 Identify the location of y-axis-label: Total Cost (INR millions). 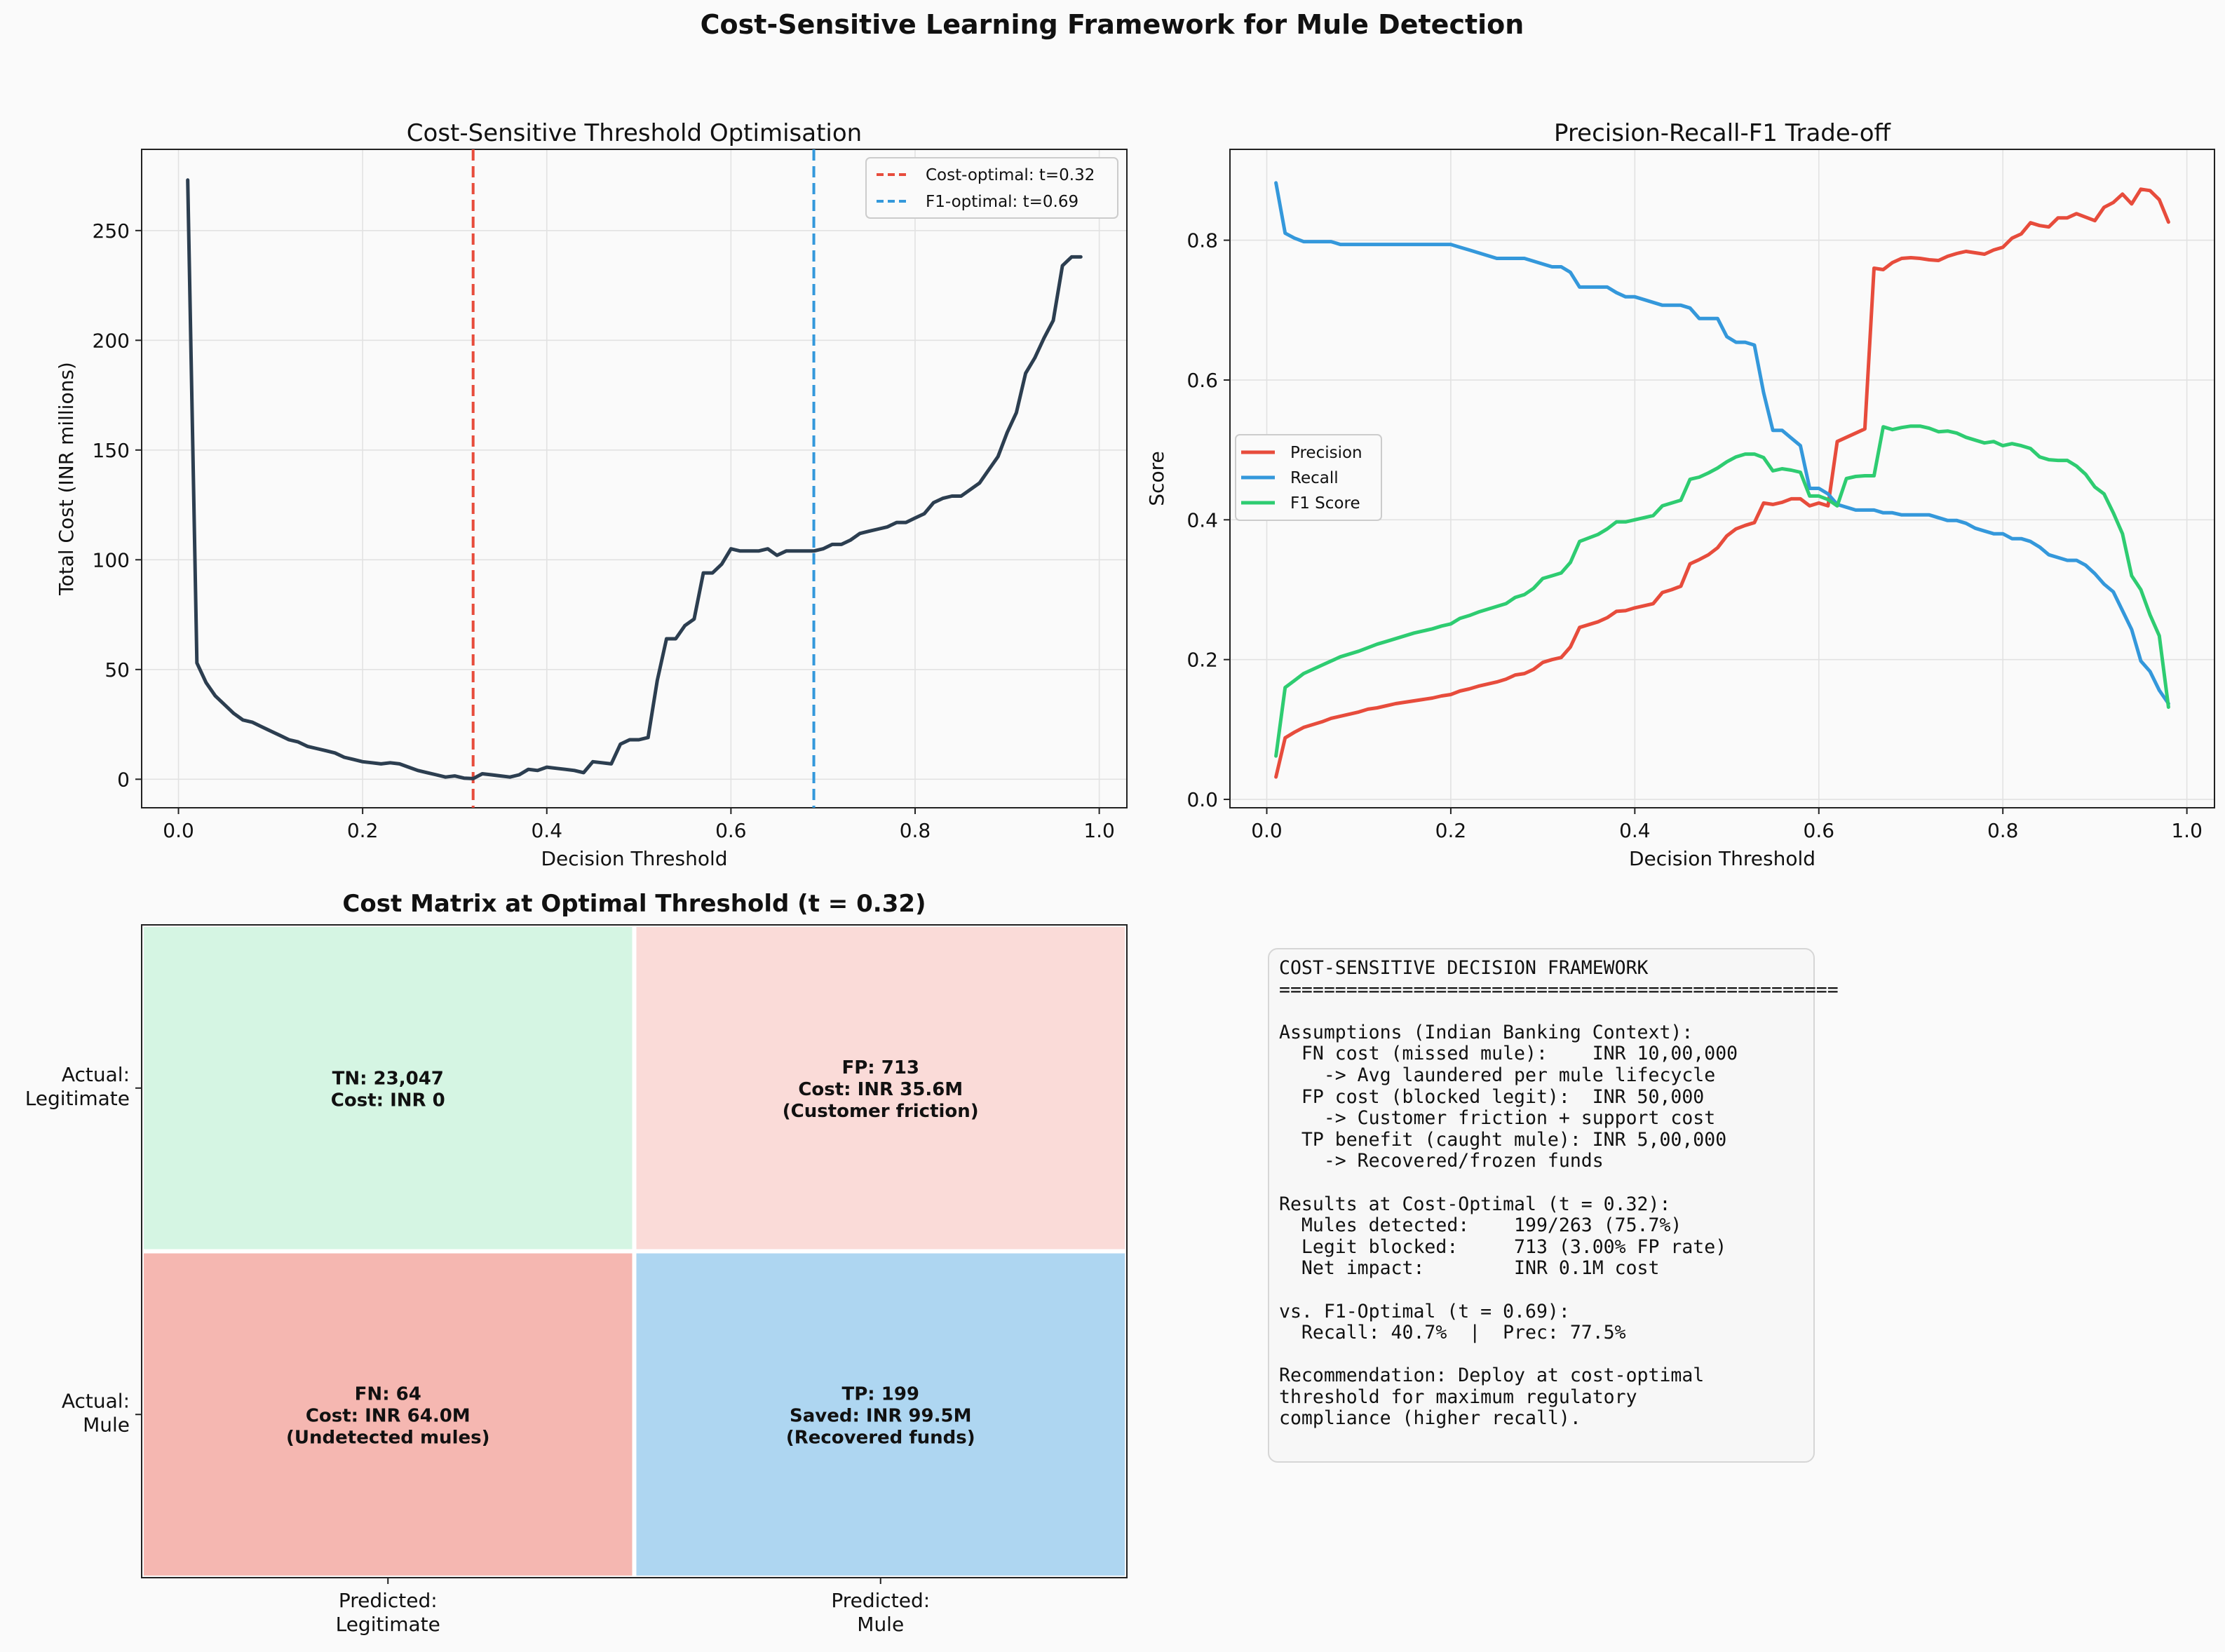
(66, 479).